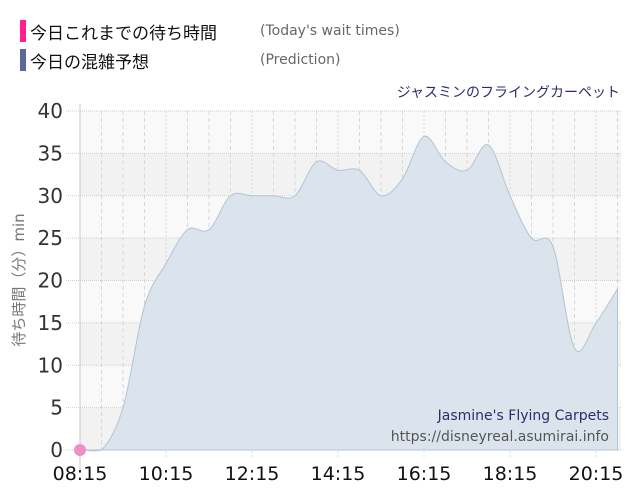  What do you see at coordinates (80, 474) in the screenshot?
I see `x-tick-label: 08:15` at bounding box center [80, 474].